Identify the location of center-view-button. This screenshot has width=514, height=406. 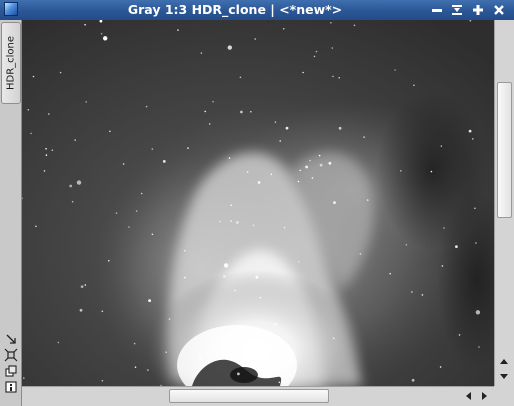
(11, 355).